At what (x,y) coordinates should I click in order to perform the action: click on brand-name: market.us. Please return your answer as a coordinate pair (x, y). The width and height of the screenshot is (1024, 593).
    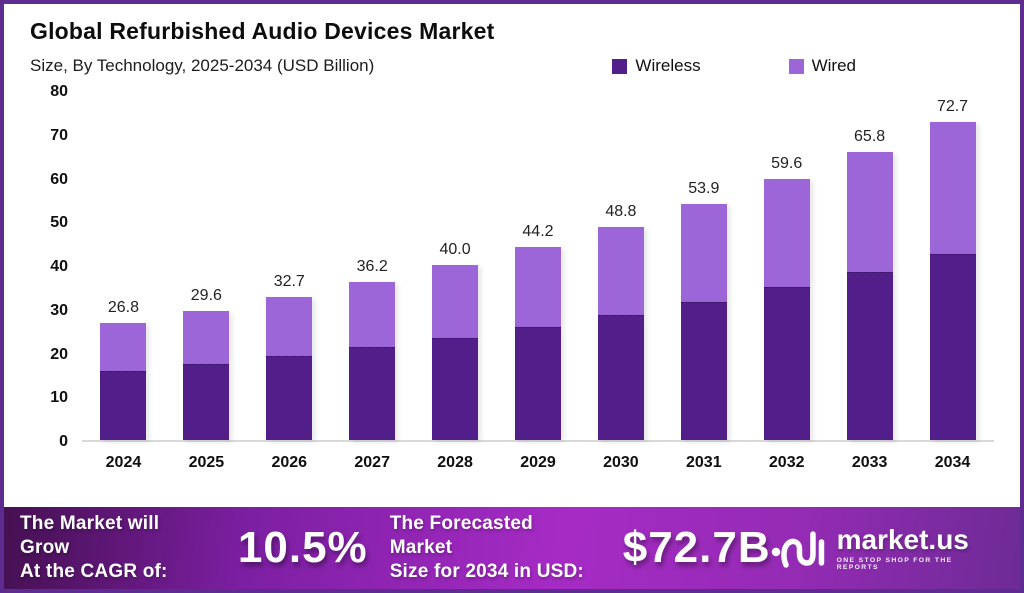
    Looking at the image, I should click on (902, 539).